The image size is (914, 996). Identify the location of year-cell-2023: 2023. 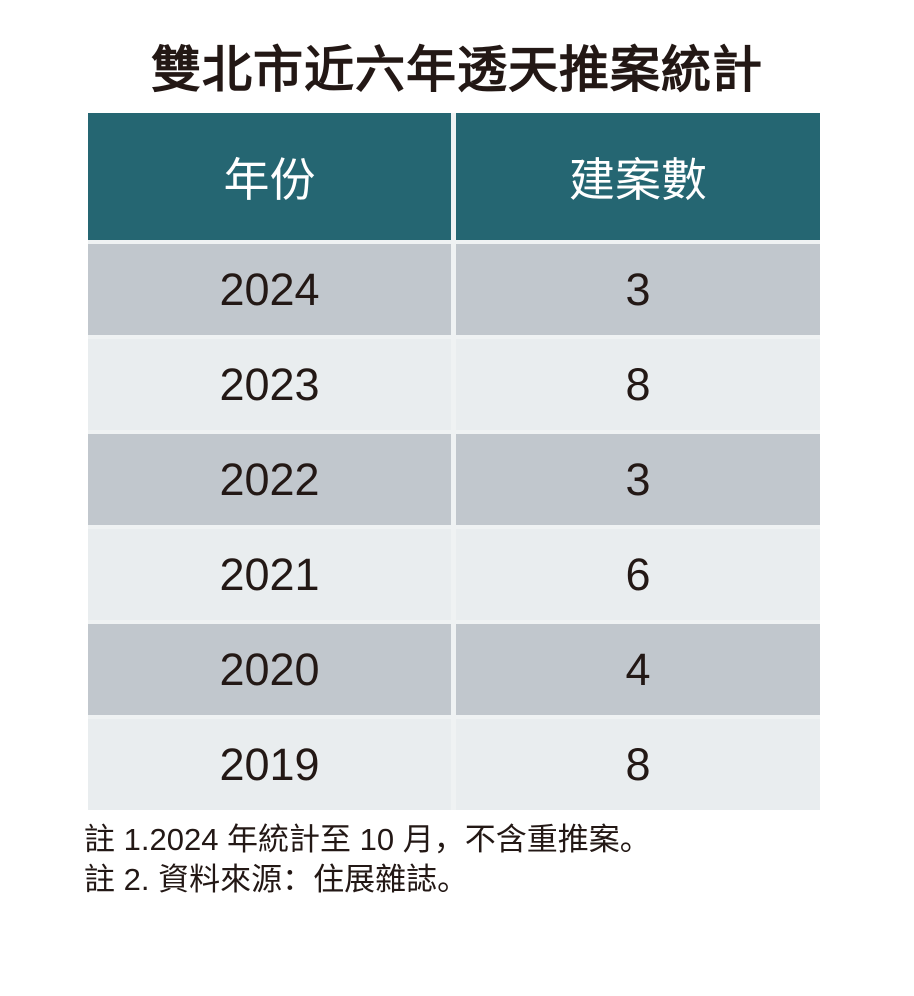
(269, 384).